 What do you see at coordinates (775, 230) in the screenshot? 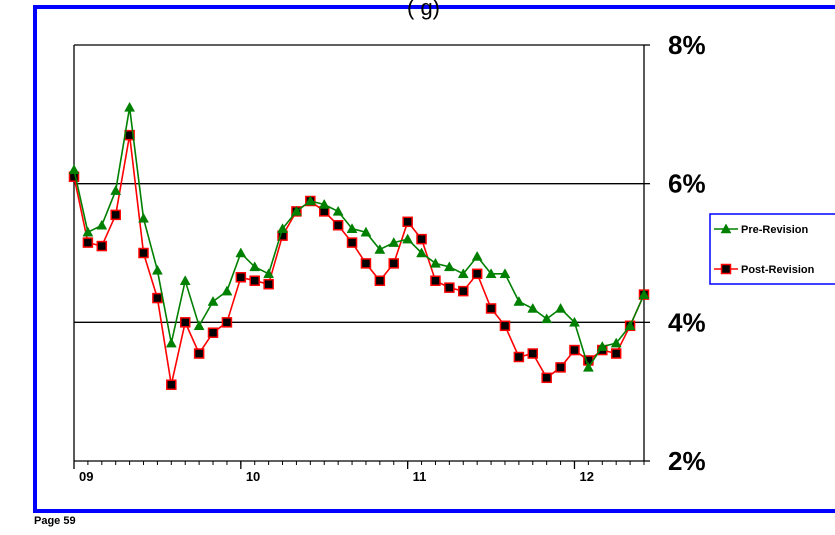
I see `legend-entry: Pre-Revision` at bounding box center [775, 230].